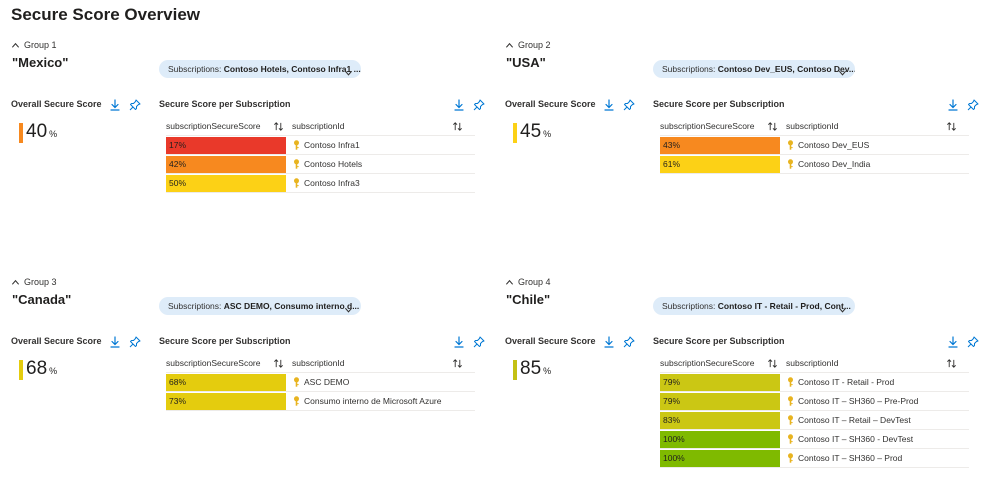 The image size is (999, 502). I want to click on subscription-id: Contoso IT – SH360 – Prod, so click(850, 458).